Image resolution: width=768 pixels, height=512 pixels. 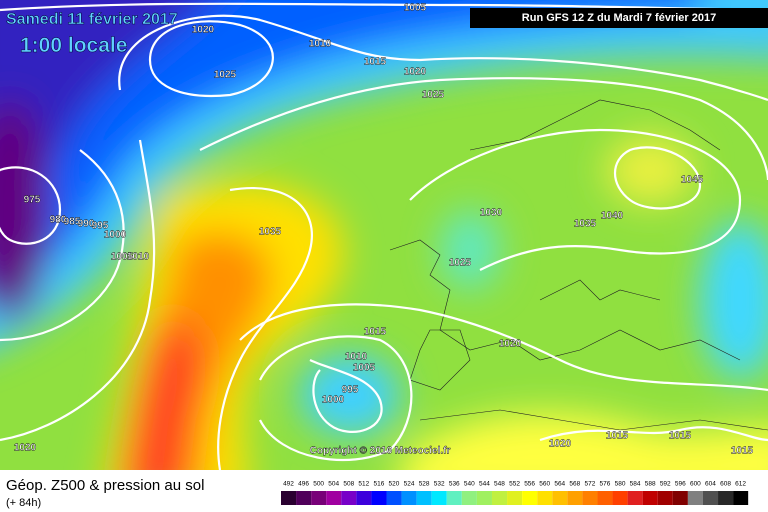 I want to click on legend-label: 516, so click(x=378, y=484).